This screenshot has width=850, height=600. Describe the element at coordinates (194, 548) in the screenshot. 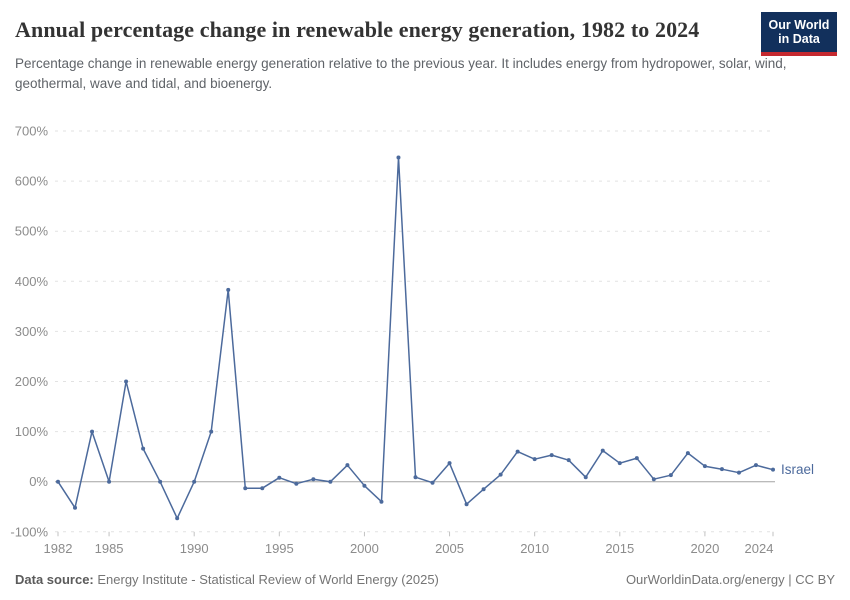

I see `x-axis-tick-label: 1990` at that location.